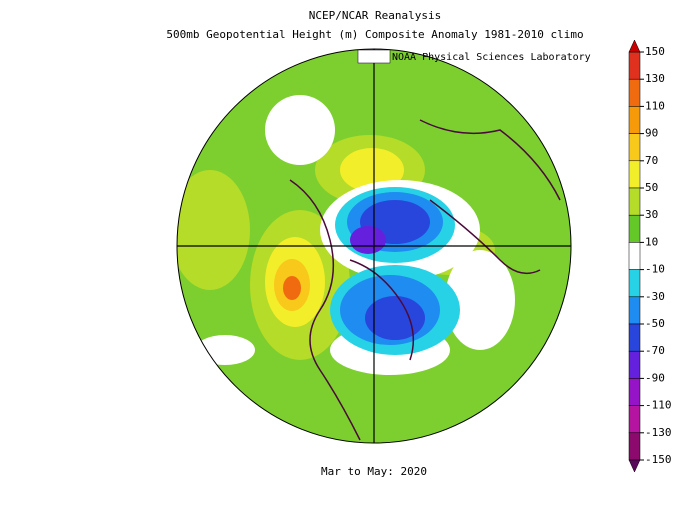 This screenshot has width=700, height=509. Describe the element at coordinates (655, 323) in the screenshot. I see `colorbar-tick-label: -50` at that location.